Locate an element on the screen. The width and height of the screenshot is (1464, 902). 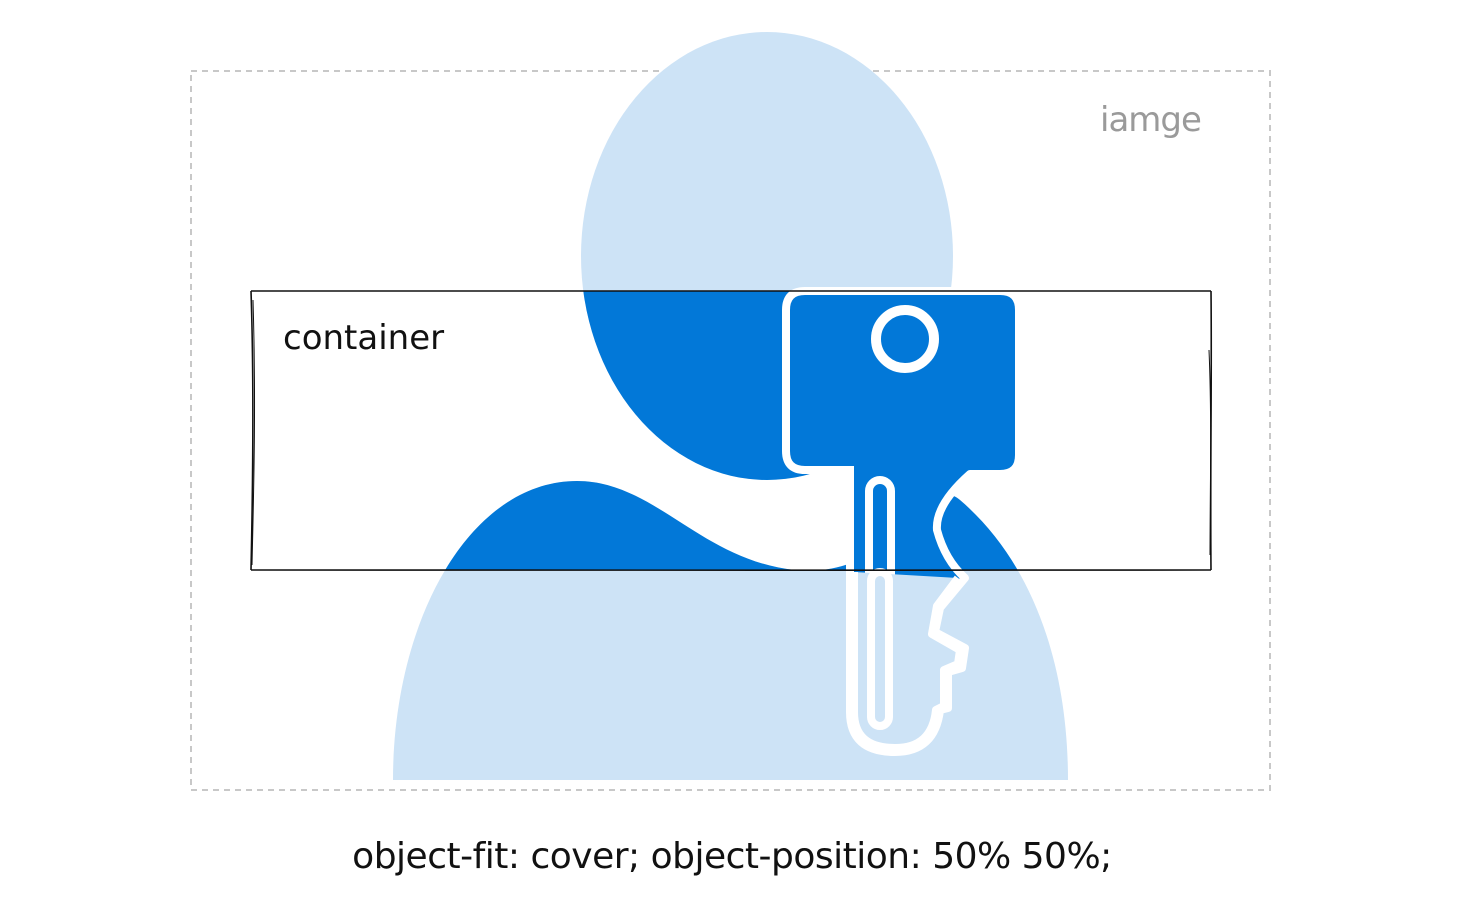
key-icon is located at coordinates (902, 521).